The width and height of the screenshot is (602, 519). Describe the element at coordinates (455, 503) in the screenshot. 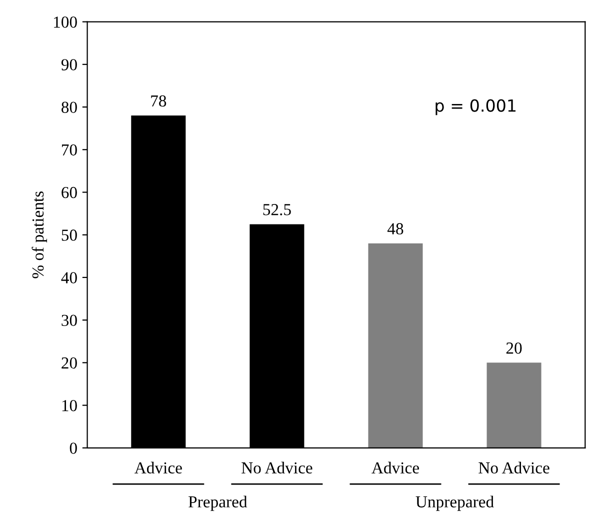

I see `text: Unprepared` at that location.